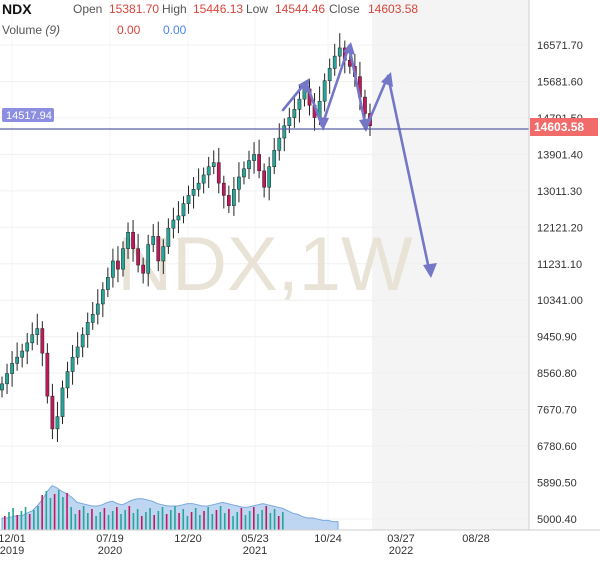 The width and height of the screenshot is (600, 563). What do you see at coordinates (300, 9) in the screenshot?
I see `low-value: 14544.46` at bounding box center [300, 9].